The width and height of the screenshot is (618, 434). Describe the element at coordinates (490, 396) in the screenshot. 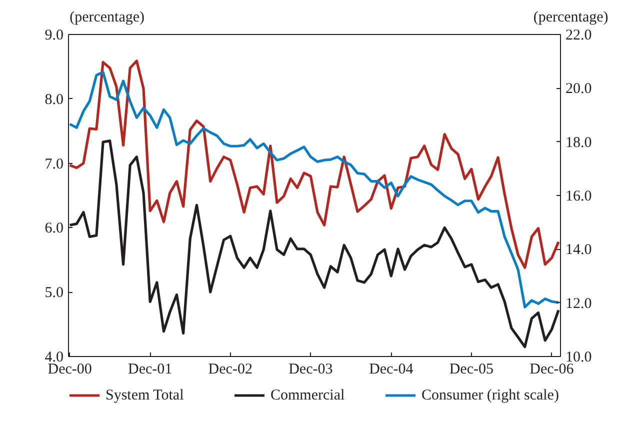

I see `legend-label: Consumer (right scale)` at that location.